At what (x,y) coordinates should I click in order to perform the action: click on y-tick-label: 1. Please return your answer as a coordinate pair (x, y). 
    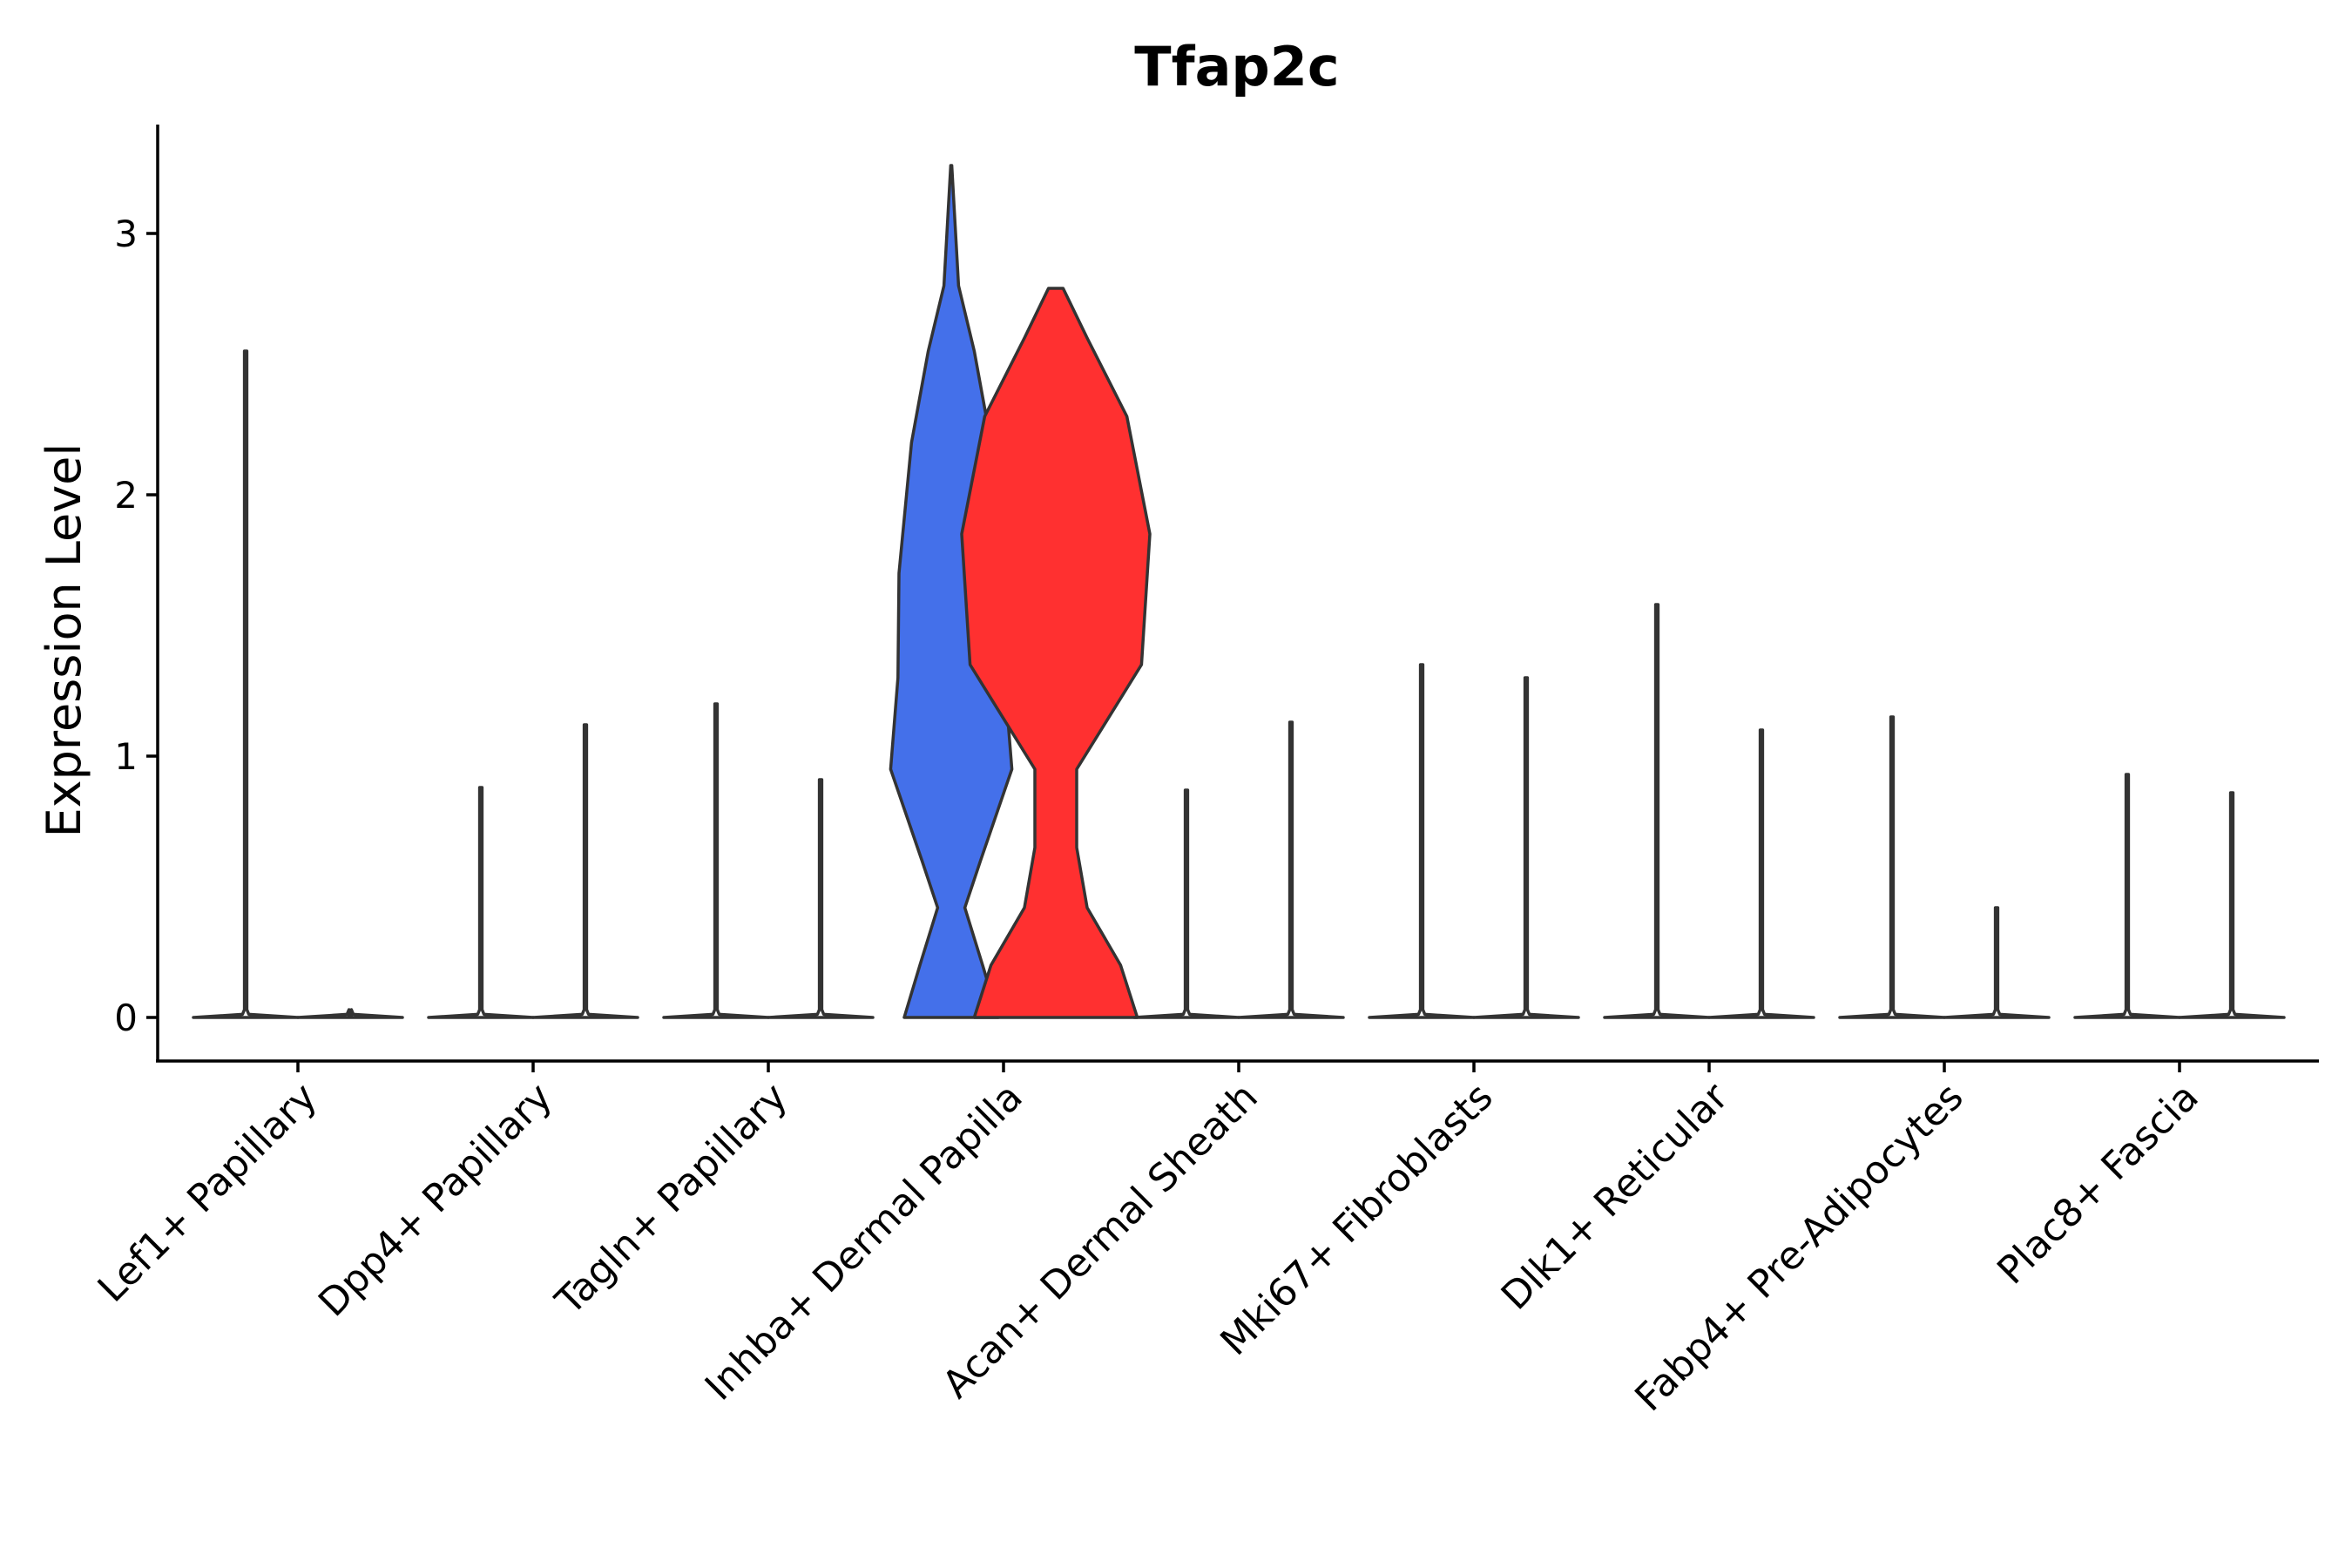
    Looking at the image, I should click on (126, 756).